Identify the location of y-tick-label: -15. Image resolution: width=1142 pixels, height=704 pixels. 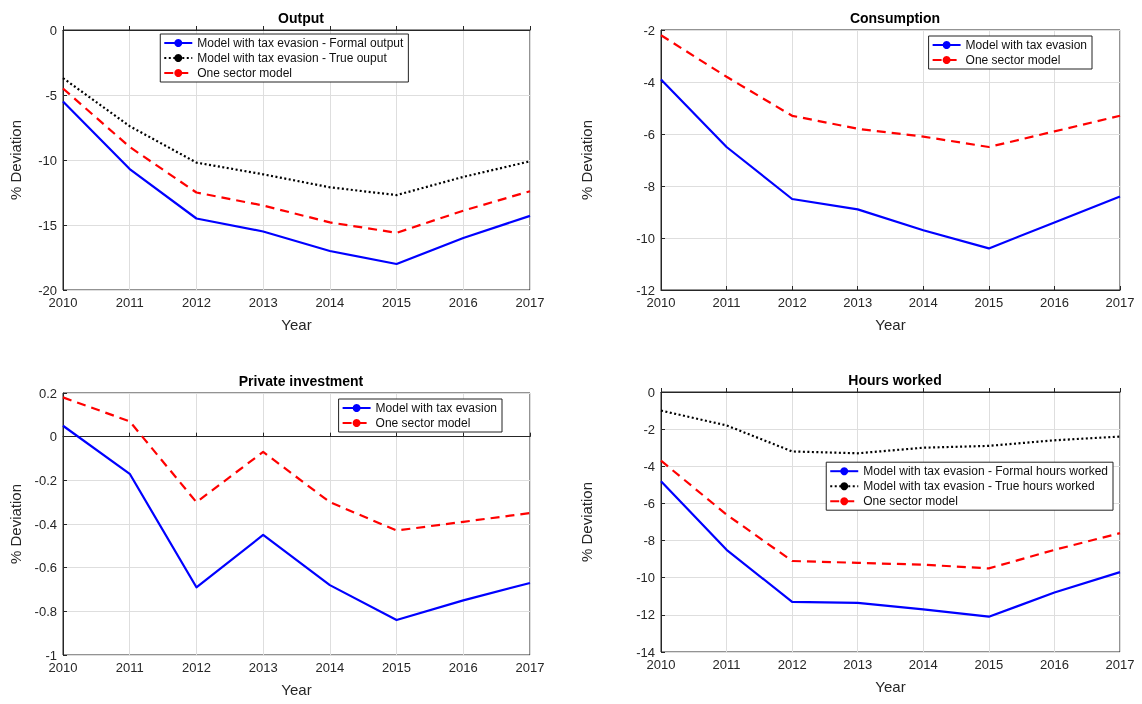
(47, 225).